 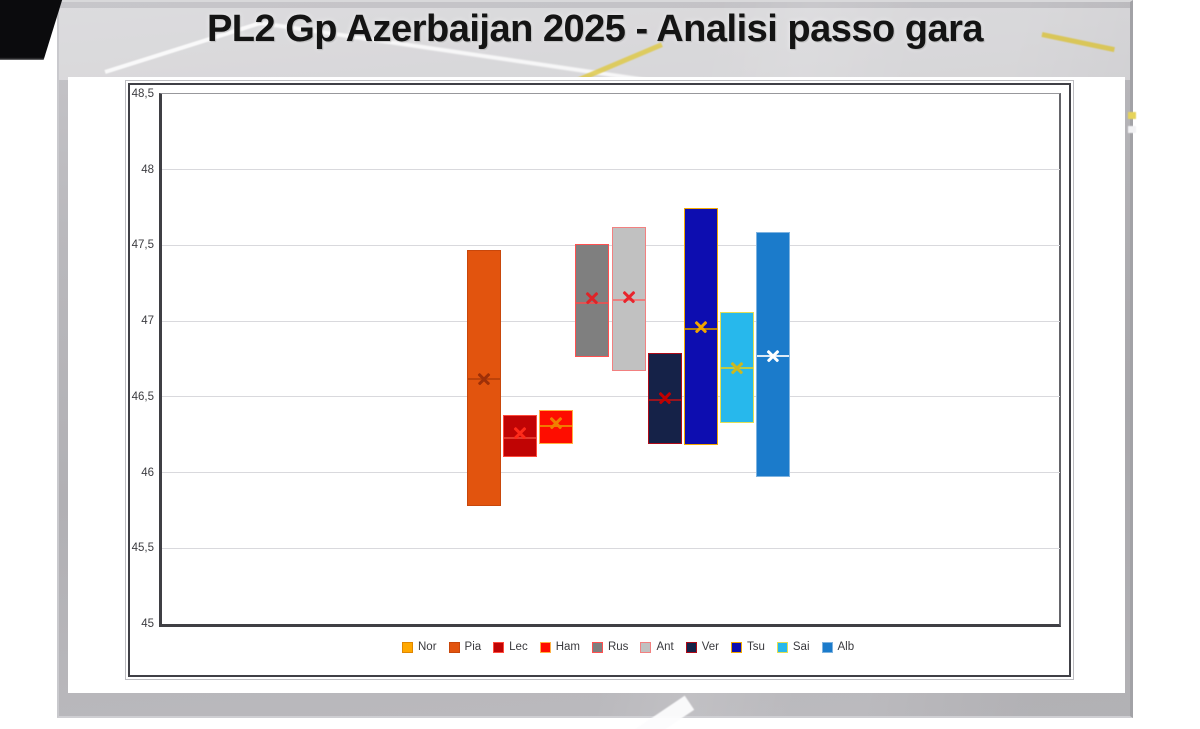 What do you see at coordinates (1132, 115) in the screenshot?
I see `road-marking-yellow-dash-right` at bounding box center [1132, 115].